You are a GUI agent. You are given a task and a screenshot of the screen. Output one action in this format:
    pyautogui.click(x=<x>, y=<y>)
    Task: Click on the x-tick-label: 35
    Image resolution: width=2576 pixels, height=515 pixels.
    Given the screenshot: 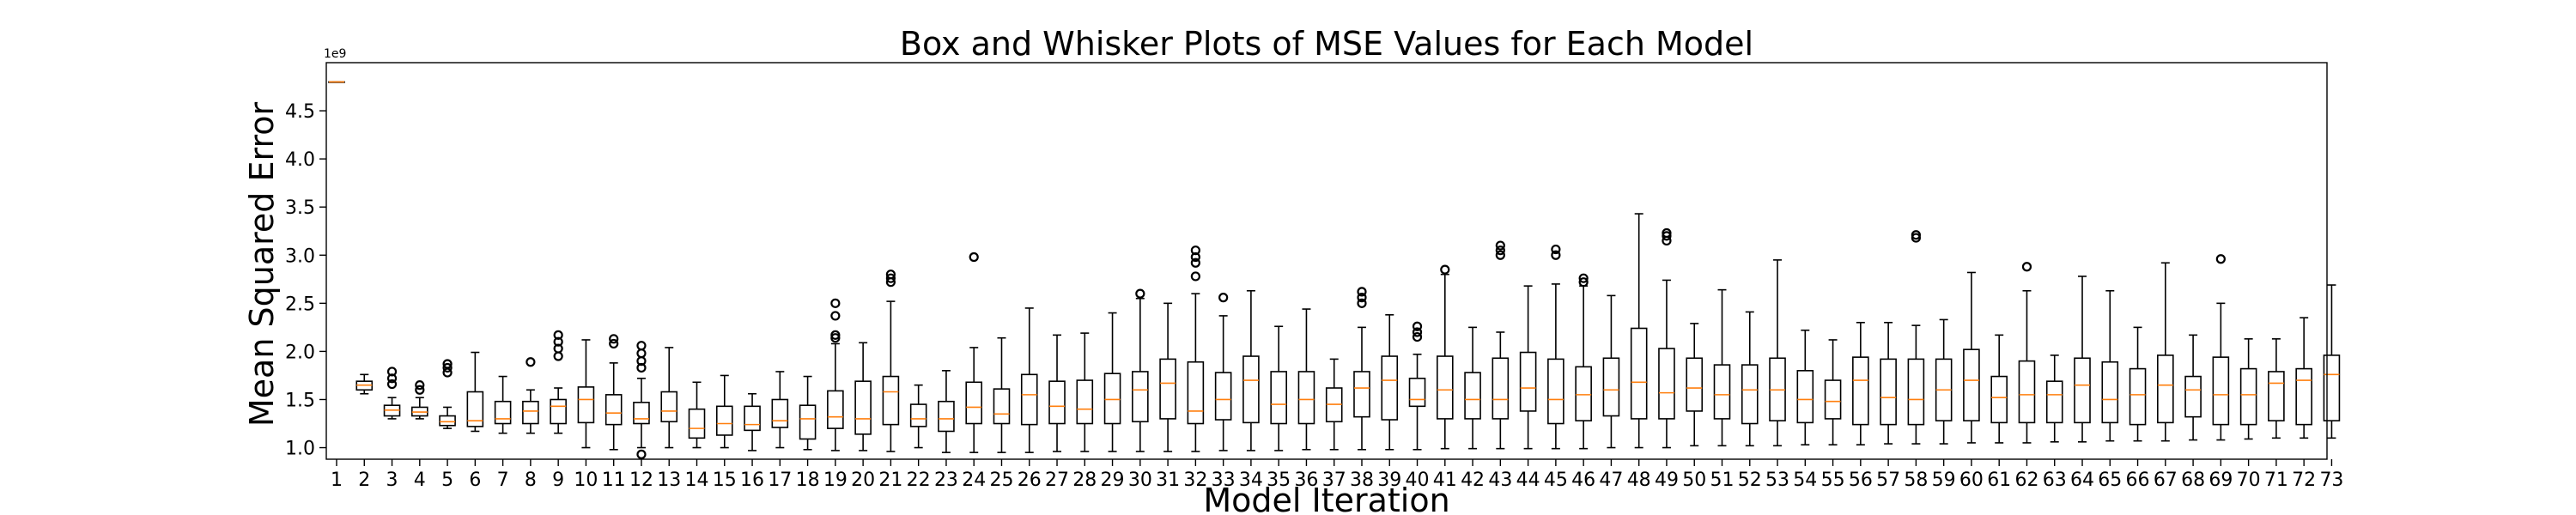 What is the action you would take?
    pyautogui.click(x=1279, y=480)
    